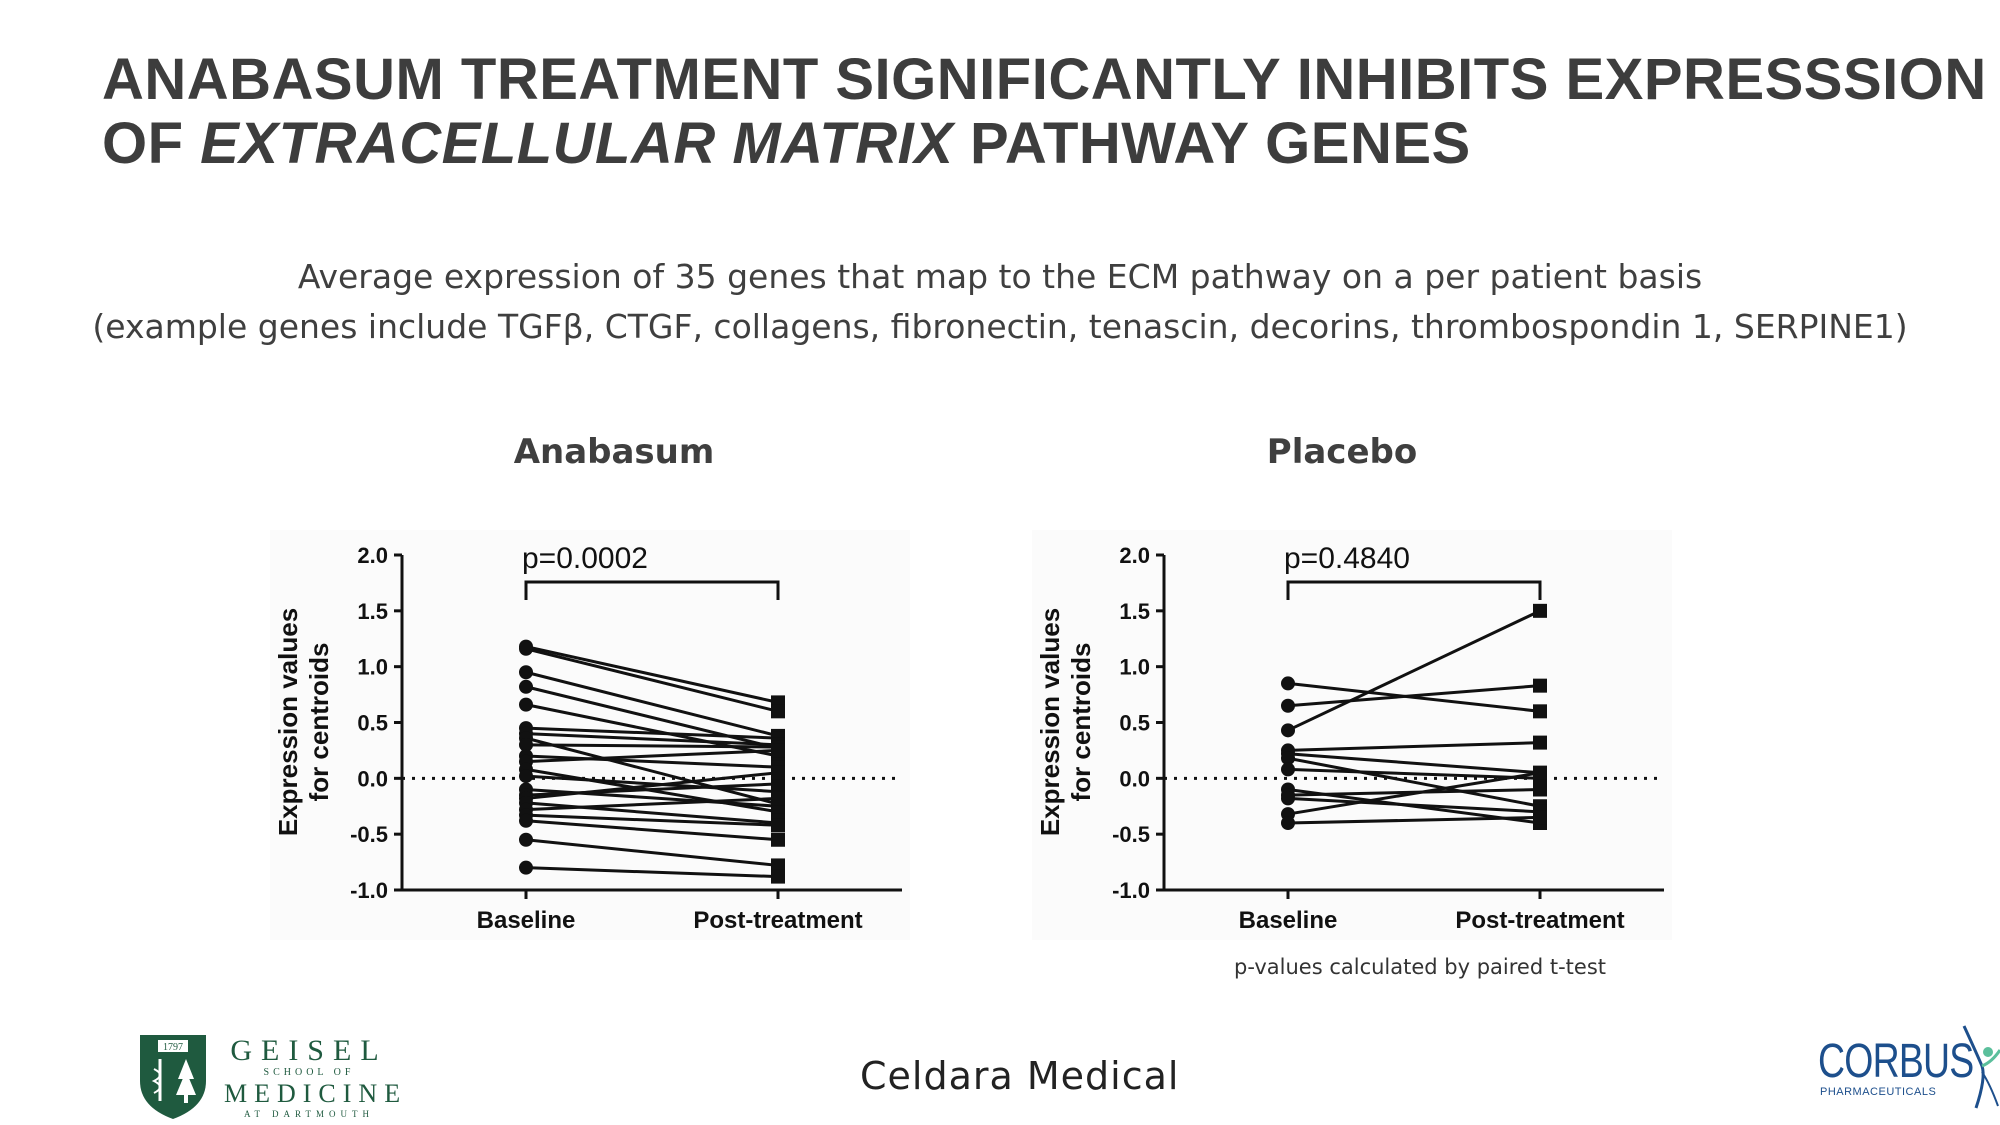  Describe the element at coordinates (173, 1077) in the screenshot. I see `geisel-shield-icon: 1797` at that location.